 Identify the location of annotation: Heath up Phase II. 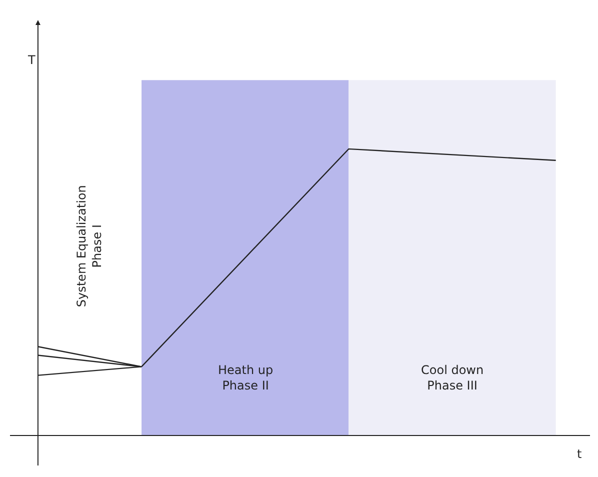
(246, 378).